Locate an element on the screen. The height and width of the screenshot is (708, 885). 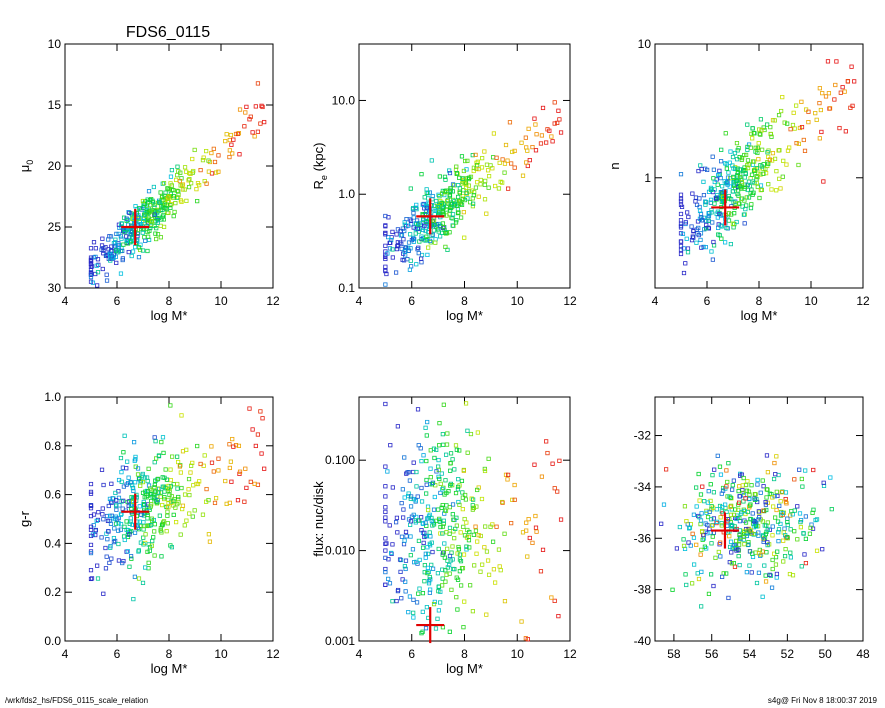
x-tick-label: 6 is located at coordinates (411, 301).